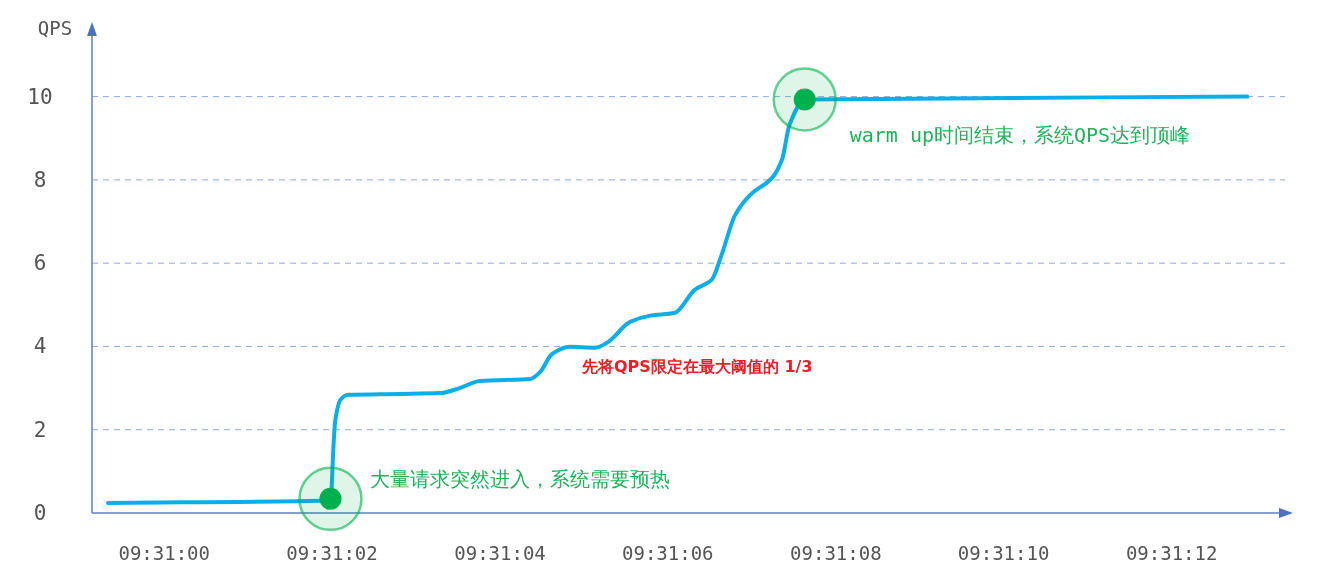  What do you see at coordinates (164, 553) in the screenshot?
I see `x-tick-label: 09:31:00` at bounding box center [164, 553].